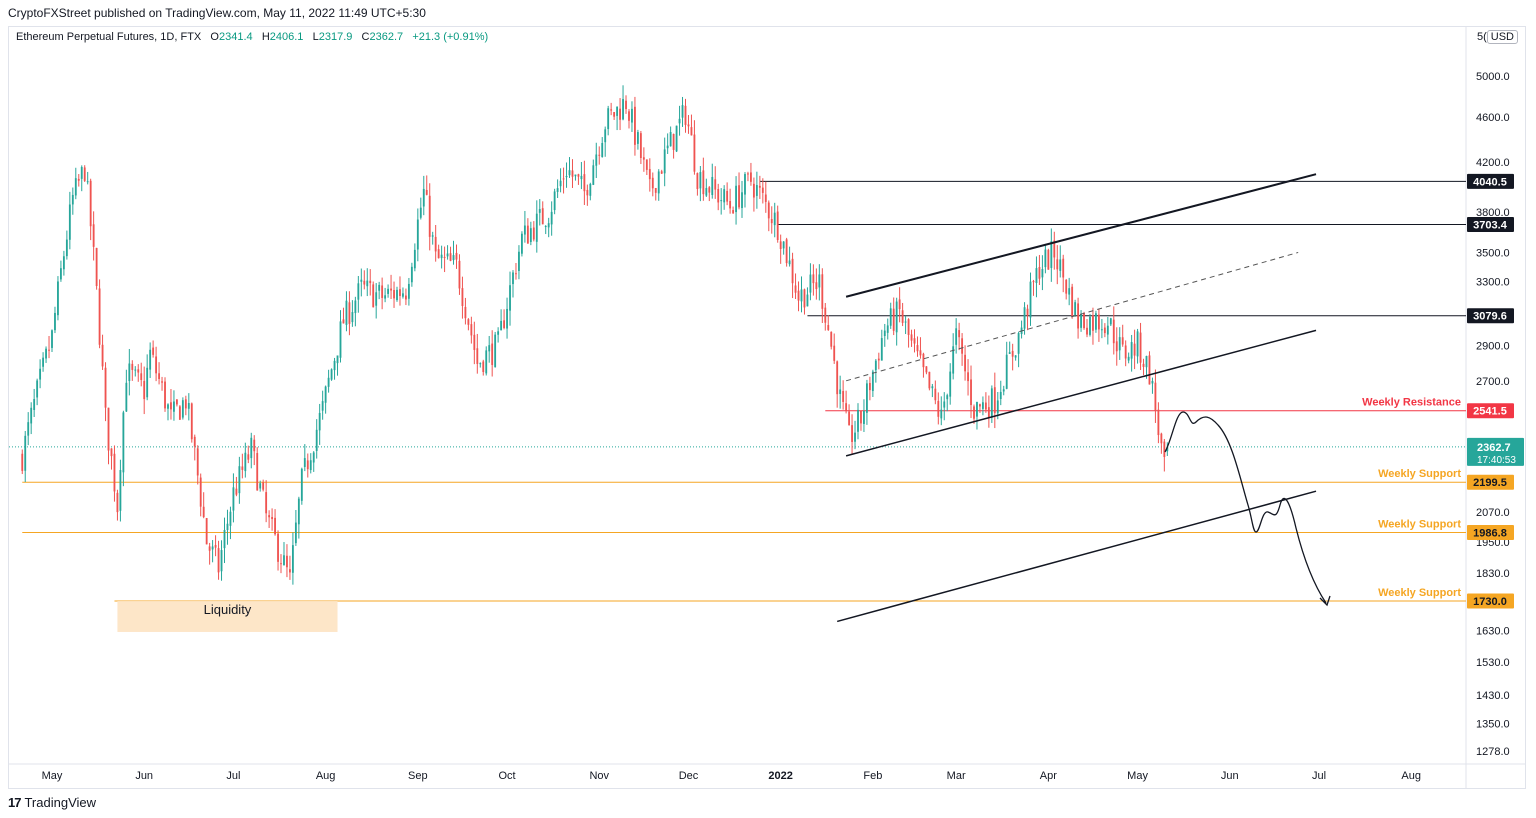 This screenshot has width=1536, height=818. What do you see at coordinates (144, 776) in the screenshot?
I see `time-tick: Jun` at bounding box center [144, 776].